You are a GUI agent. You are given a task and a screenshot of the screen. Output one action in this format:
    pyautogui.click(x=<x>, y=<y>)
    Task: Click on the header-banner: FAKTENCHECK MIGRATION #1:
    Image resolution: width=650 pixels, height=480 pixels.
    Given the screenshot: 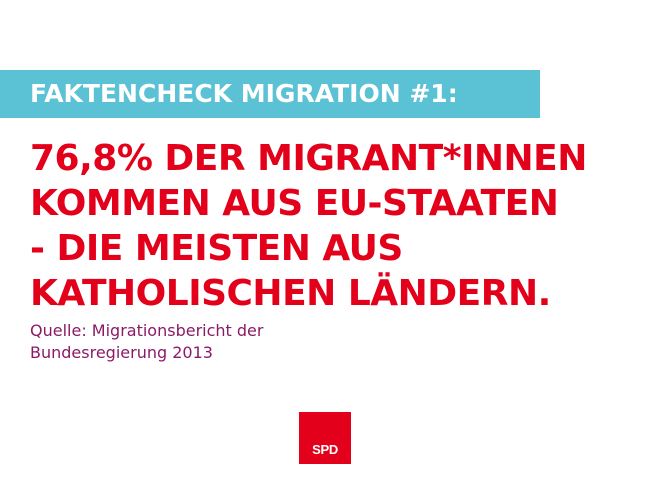 What is the action you would take?
    pyautogui.click(x=270, y=94)
    